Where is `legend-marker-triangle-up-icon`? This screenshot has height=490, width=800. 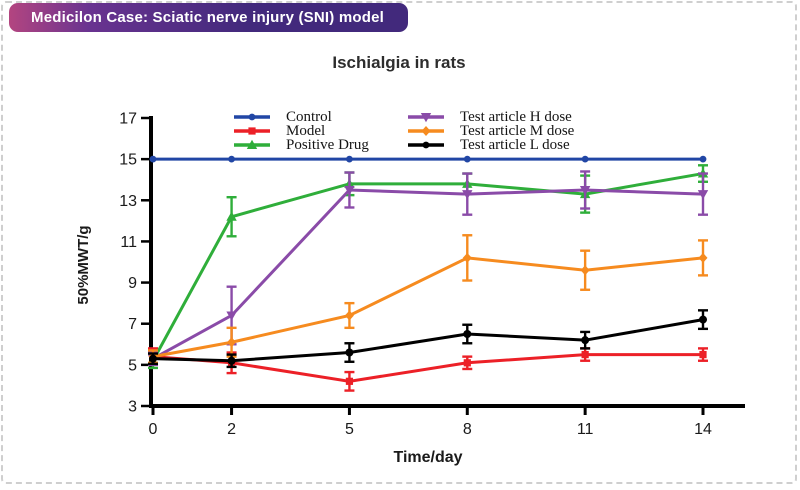 legend-marker-triangle-up-icon is located at coordinates (252, 144).